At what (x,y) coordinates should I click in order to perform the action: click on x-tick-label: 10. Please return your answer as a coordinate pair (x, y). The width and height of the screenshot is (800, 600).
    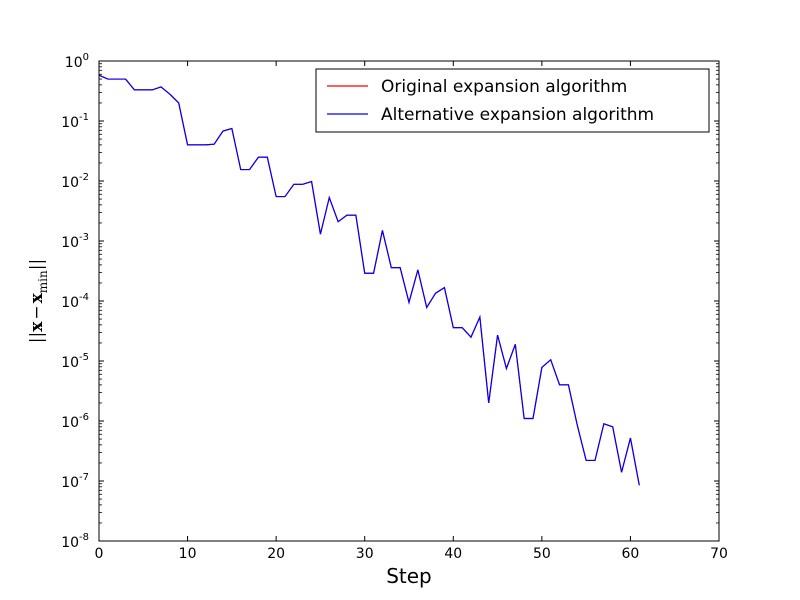
    Looking at the image, I should click on (188, 554).